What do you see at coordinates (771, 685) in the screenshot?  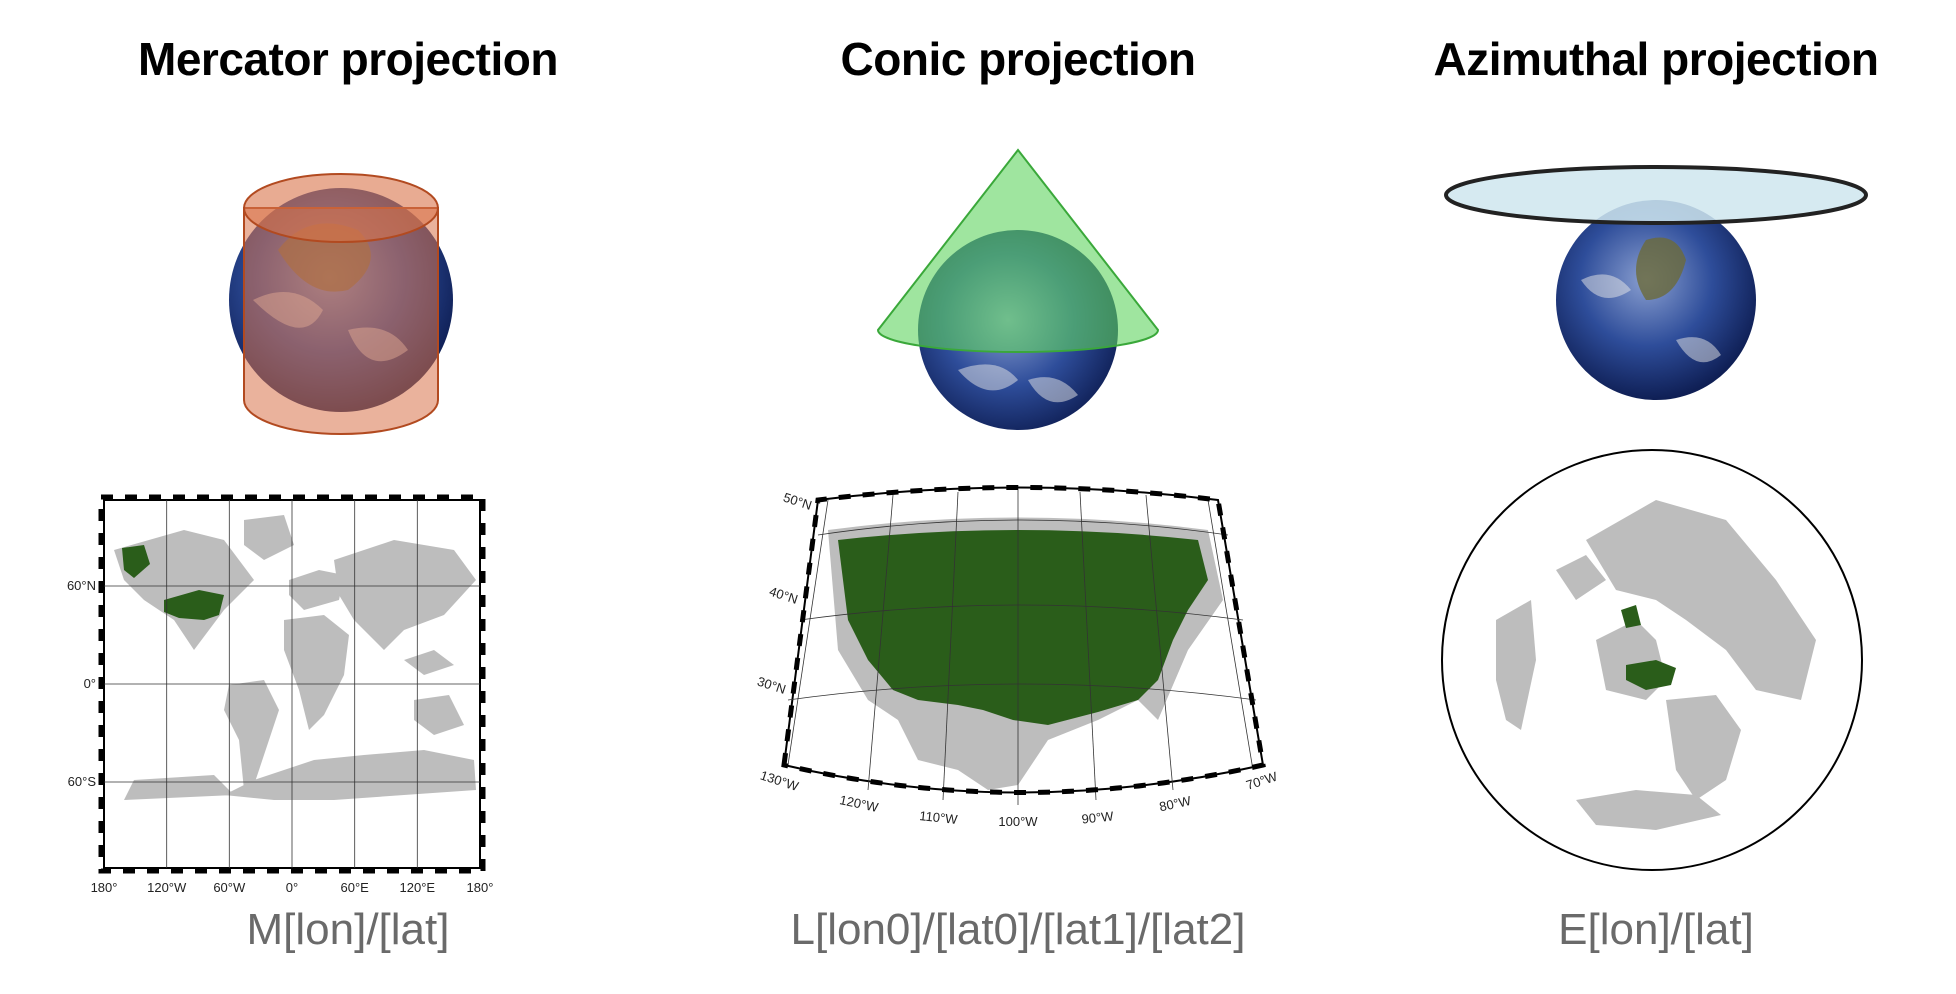 I see `lat-label: 30°N` at bounding box center [771, 685].